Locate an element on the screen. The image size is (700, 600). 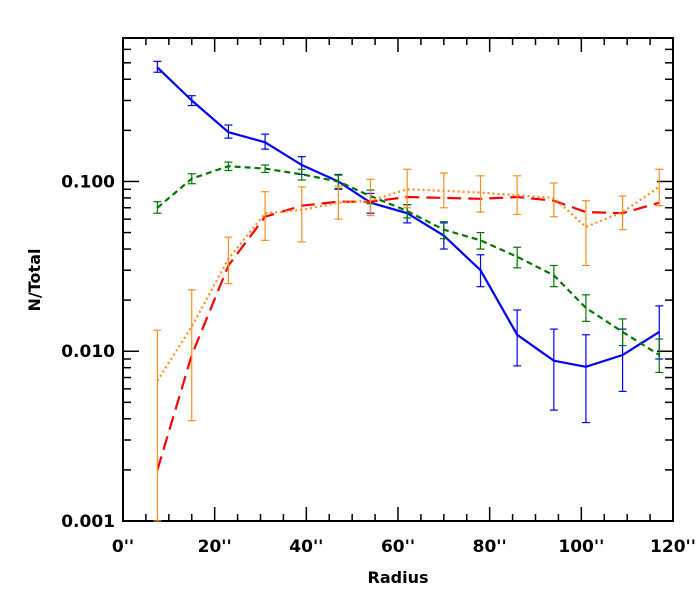
y-tick-label: 0.001 is located at coordinates (88, 522).